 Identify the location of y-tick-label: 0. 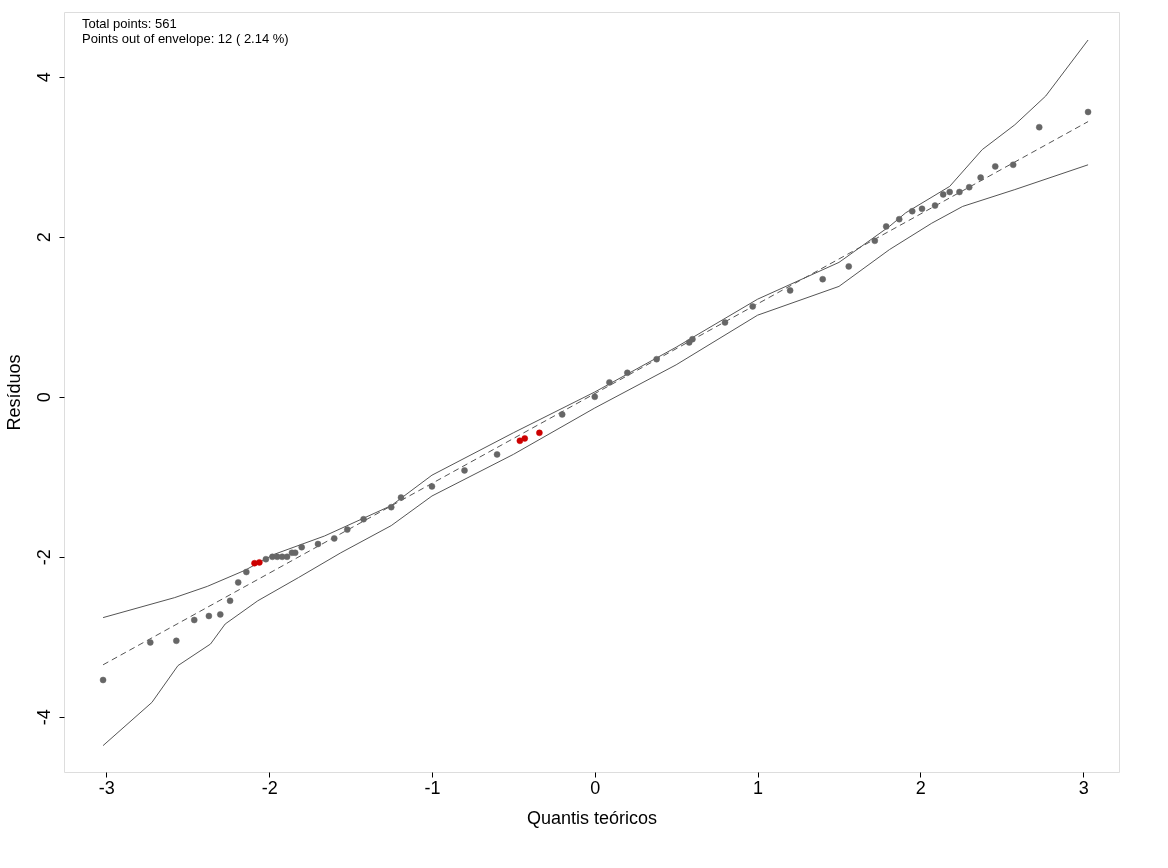
(43, 397).